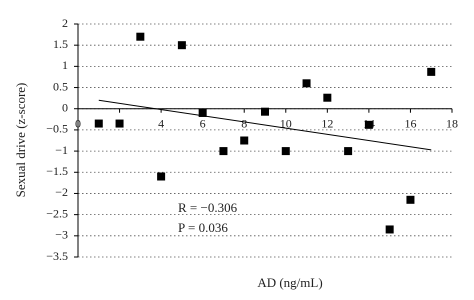 This screenshot has width=474, height=300. Describe the element at coordinates (61, 150) in the screenshot. I see `y-tick-label: −1` at that location.